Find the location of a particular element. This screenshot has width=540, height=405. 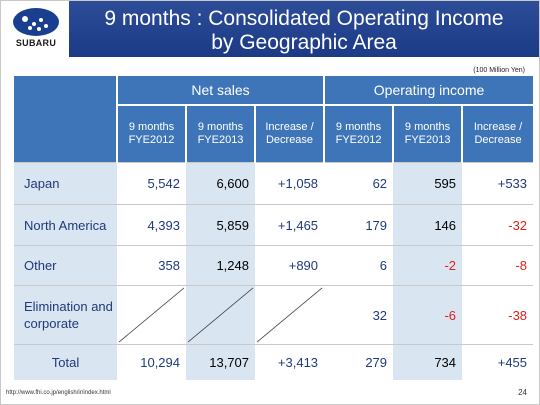

table-cell: +3,413 is located at coordinates (290, 362).